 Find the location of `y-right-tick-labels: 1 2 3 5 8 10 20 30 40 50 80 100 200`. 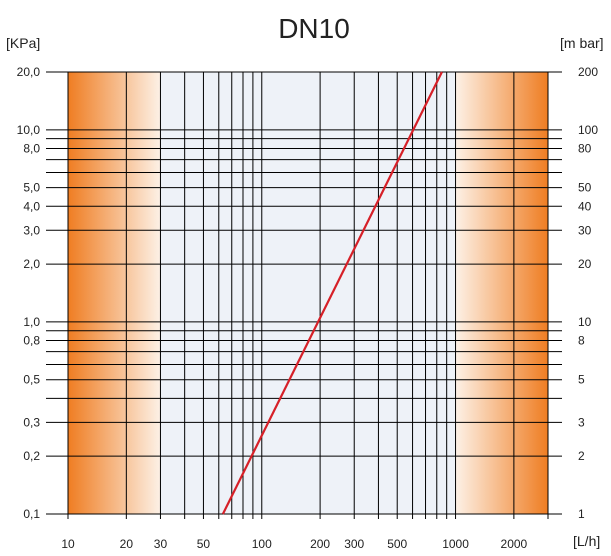

y-right-tick-labels: 1 2 3 5 8 10 20 30 40 50 80 100 200 is located at coordinates (588, 293).